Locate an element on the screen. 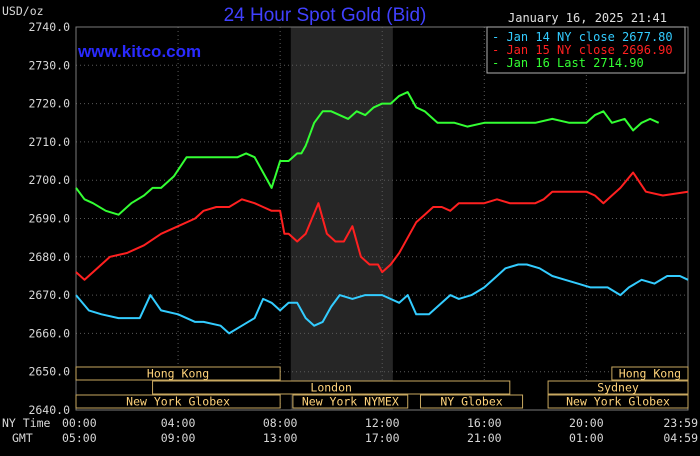 The width and height of the screenshot is (700, 456). y-tick-label: 2650.0 is located at coordinates (49, 372).